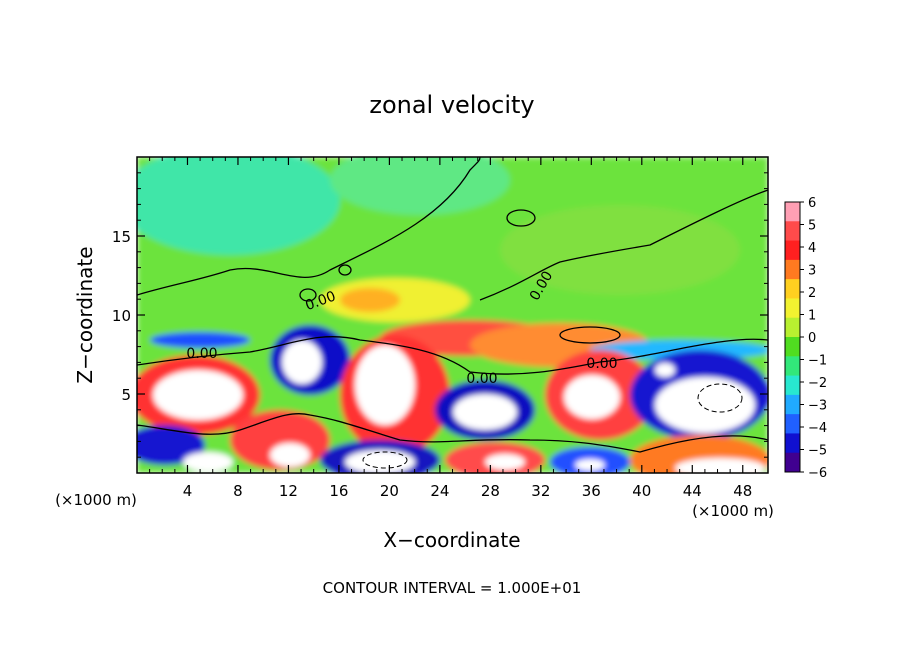 The width and height of the screenshot is (904, 654). Describe the element at coordinates (812, 316) in the screenshot. I see `colorbar-tick-label: 1` at that location.